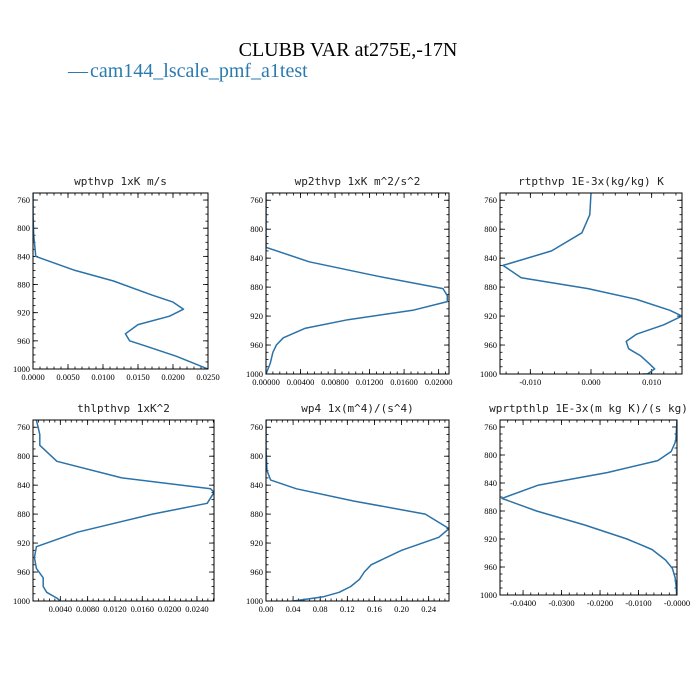 This screenshot has width=700, height=700. What do you see at coordinates (78, 71) in the screenshot?
I see `legend-line-symbol: —` at bounding box center [78, 71].